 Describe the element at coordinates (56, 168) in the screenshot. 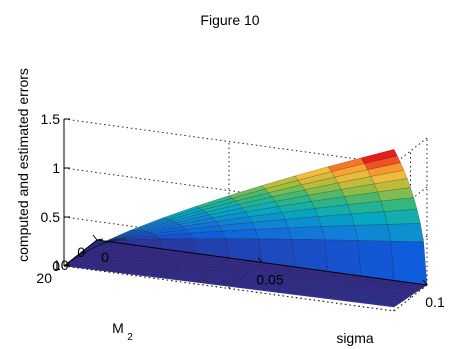

I see `z-tick-label: 1` at that location.